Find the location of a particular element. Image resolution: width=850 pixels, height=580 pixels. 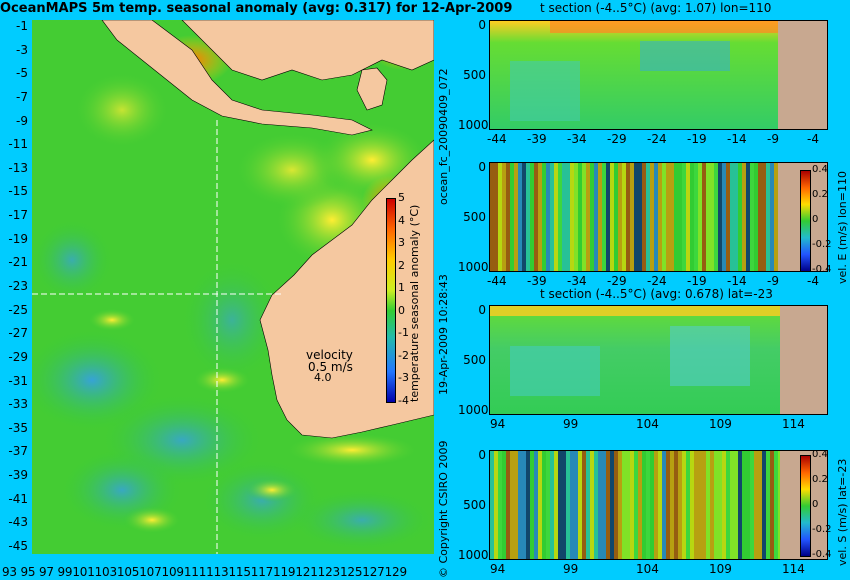

section1-y-tick: 0 is located at coordinates (482, 25).